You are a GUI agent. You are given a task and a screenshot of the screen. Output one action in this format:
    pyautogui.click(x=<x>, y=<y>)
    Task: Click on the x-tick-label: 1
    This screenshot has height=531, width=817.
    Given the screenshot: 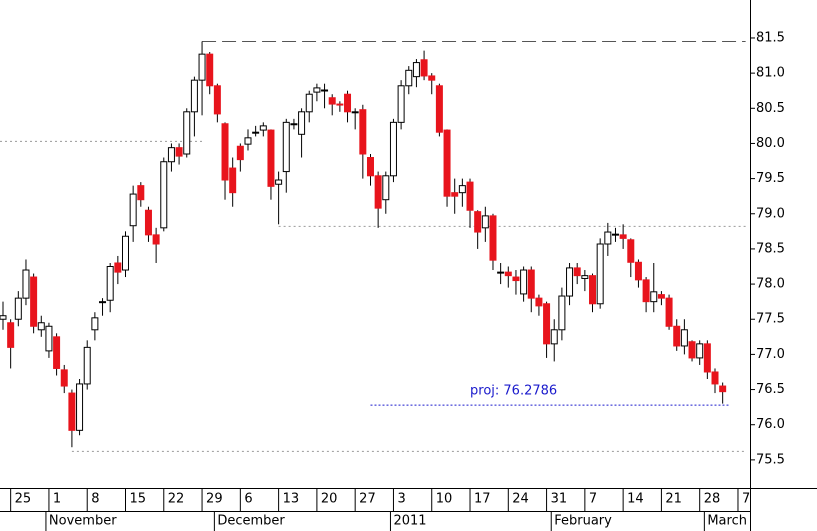 What is the action you would take?
    pyautogui.click(x=57, y=499)
    